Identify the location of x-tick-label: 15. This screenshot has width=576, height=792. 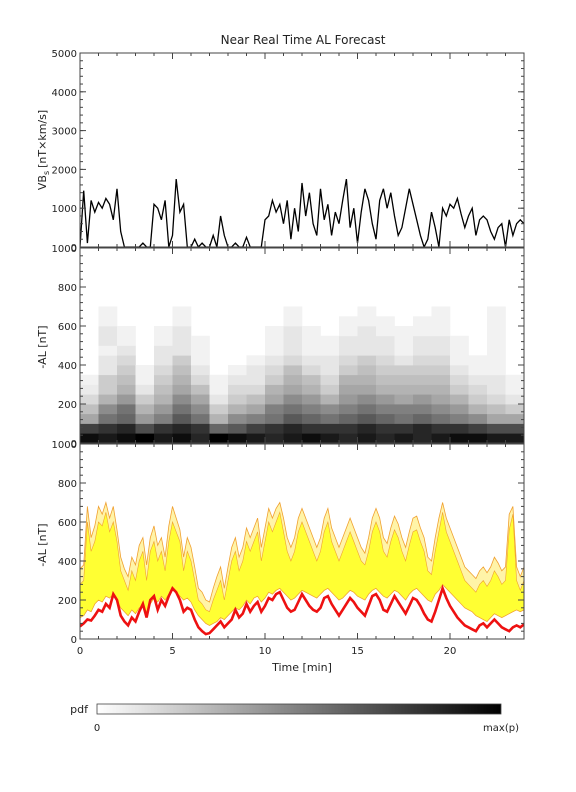
(357, 651).